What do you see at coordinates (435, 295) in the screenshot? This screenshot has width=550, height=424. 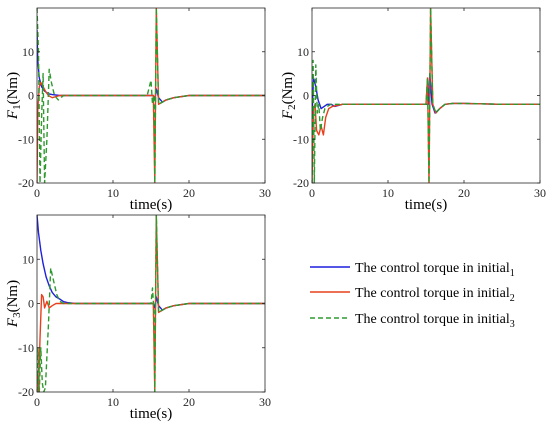 I see `legend-entry-2: The control torque in initial2` at bounding box center [435, 295].